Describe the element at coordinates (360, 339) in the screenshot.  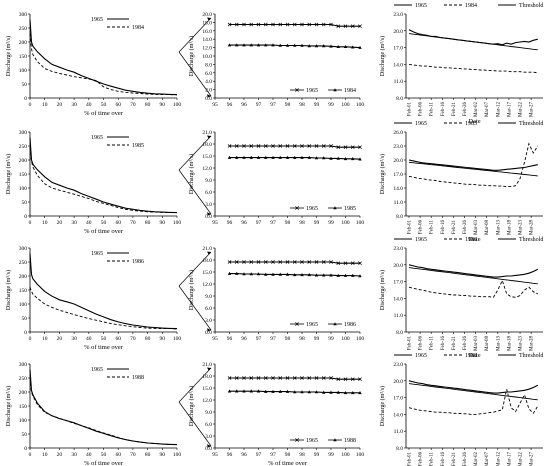
I see `x-tick-label: 100` at that location.